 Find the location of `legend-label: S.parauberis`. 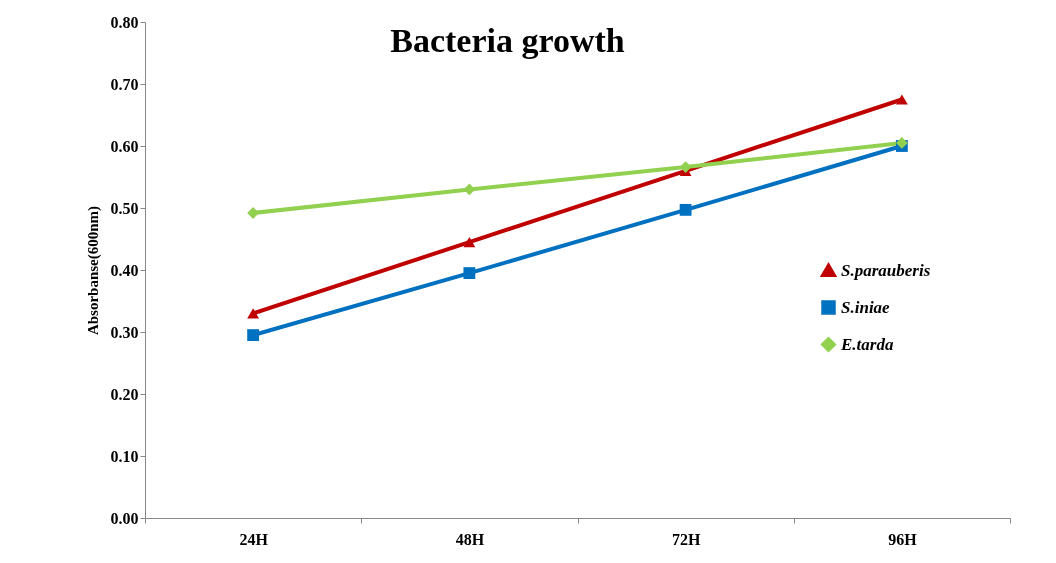

legend-label: S.parauberis is located at coordinates (886, 270).